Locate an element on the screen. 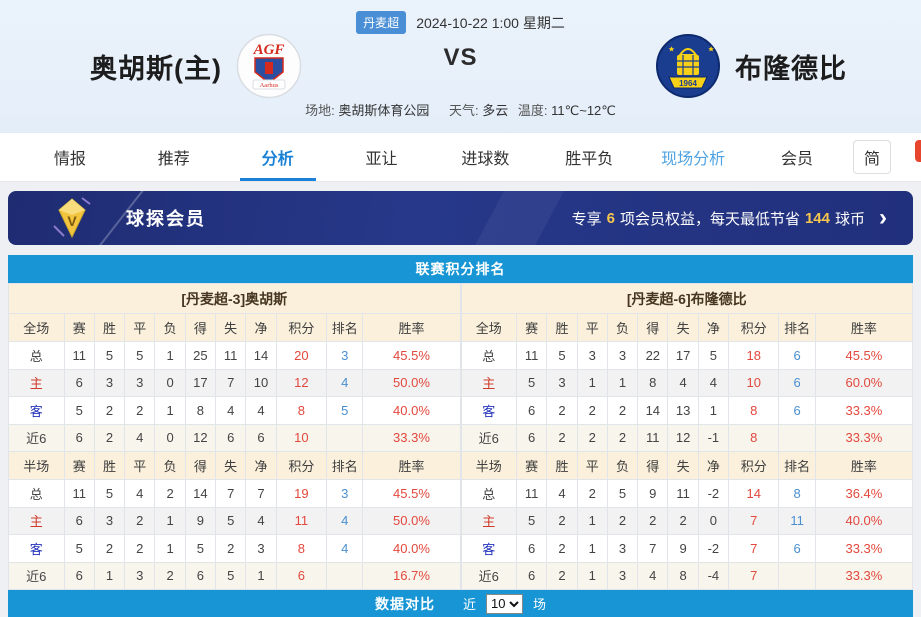 The height and width of the screenshot is (617, 921). nav-tab-会员: 会员 is located at coordinates (797, 159).